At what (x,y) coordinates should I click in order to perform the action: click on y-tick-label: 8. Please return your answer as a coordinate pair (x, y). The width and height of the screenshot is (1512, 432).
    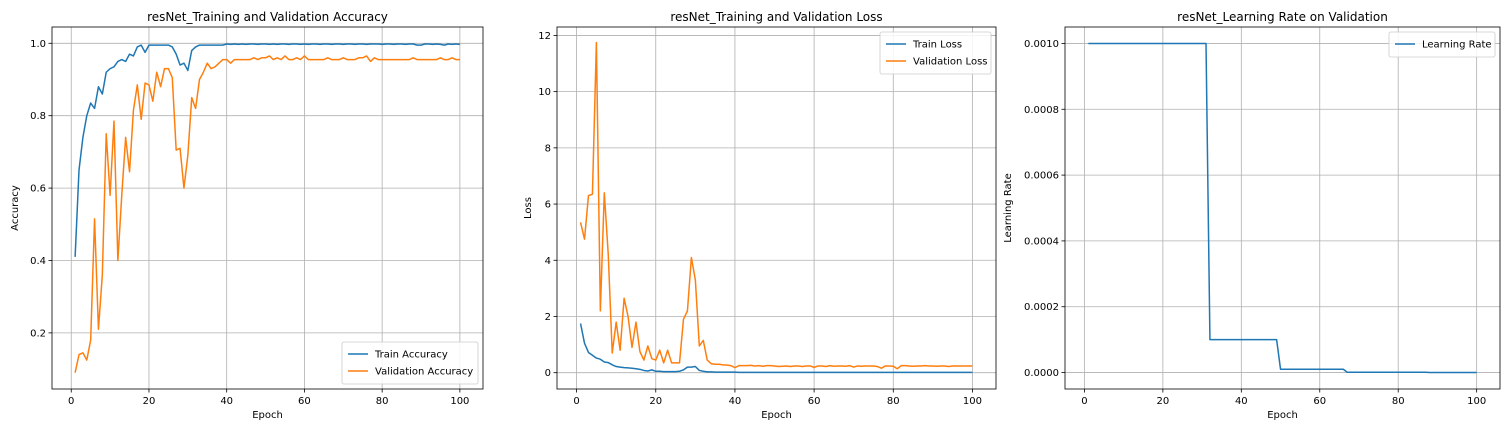
    Looking at the image, I should click on (548, 148).